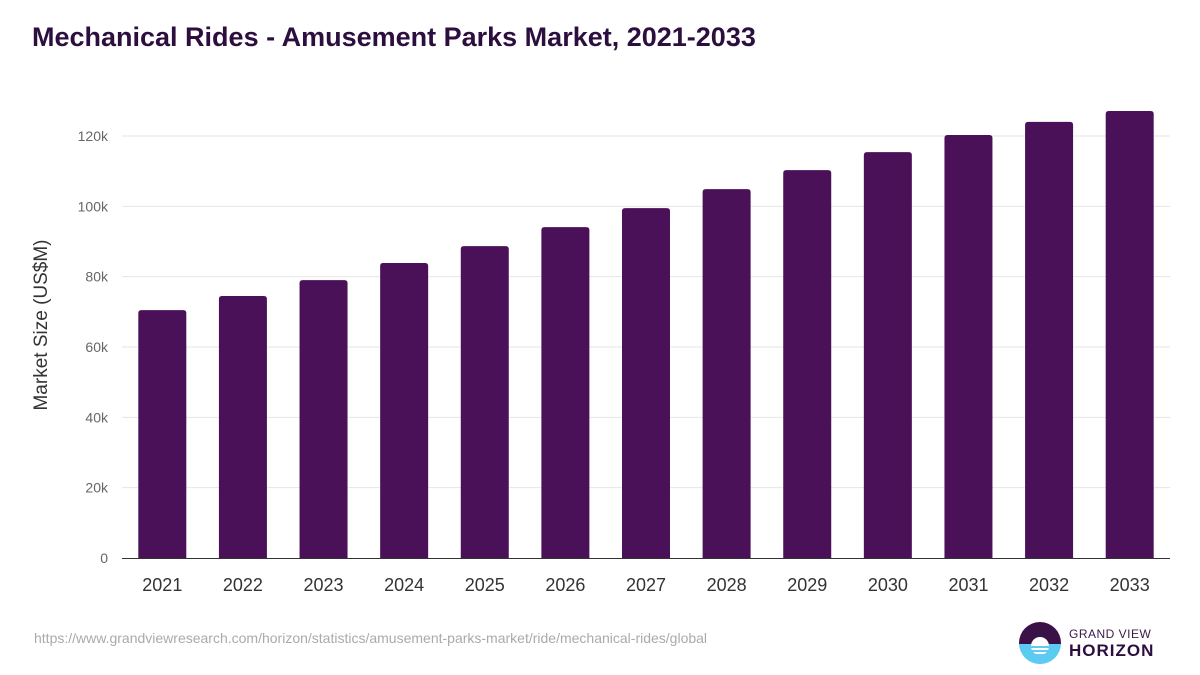  What do you see at coordinates (807, 364) in the screenshot?
I see `bar-2029` at bounding box center [807, 364].